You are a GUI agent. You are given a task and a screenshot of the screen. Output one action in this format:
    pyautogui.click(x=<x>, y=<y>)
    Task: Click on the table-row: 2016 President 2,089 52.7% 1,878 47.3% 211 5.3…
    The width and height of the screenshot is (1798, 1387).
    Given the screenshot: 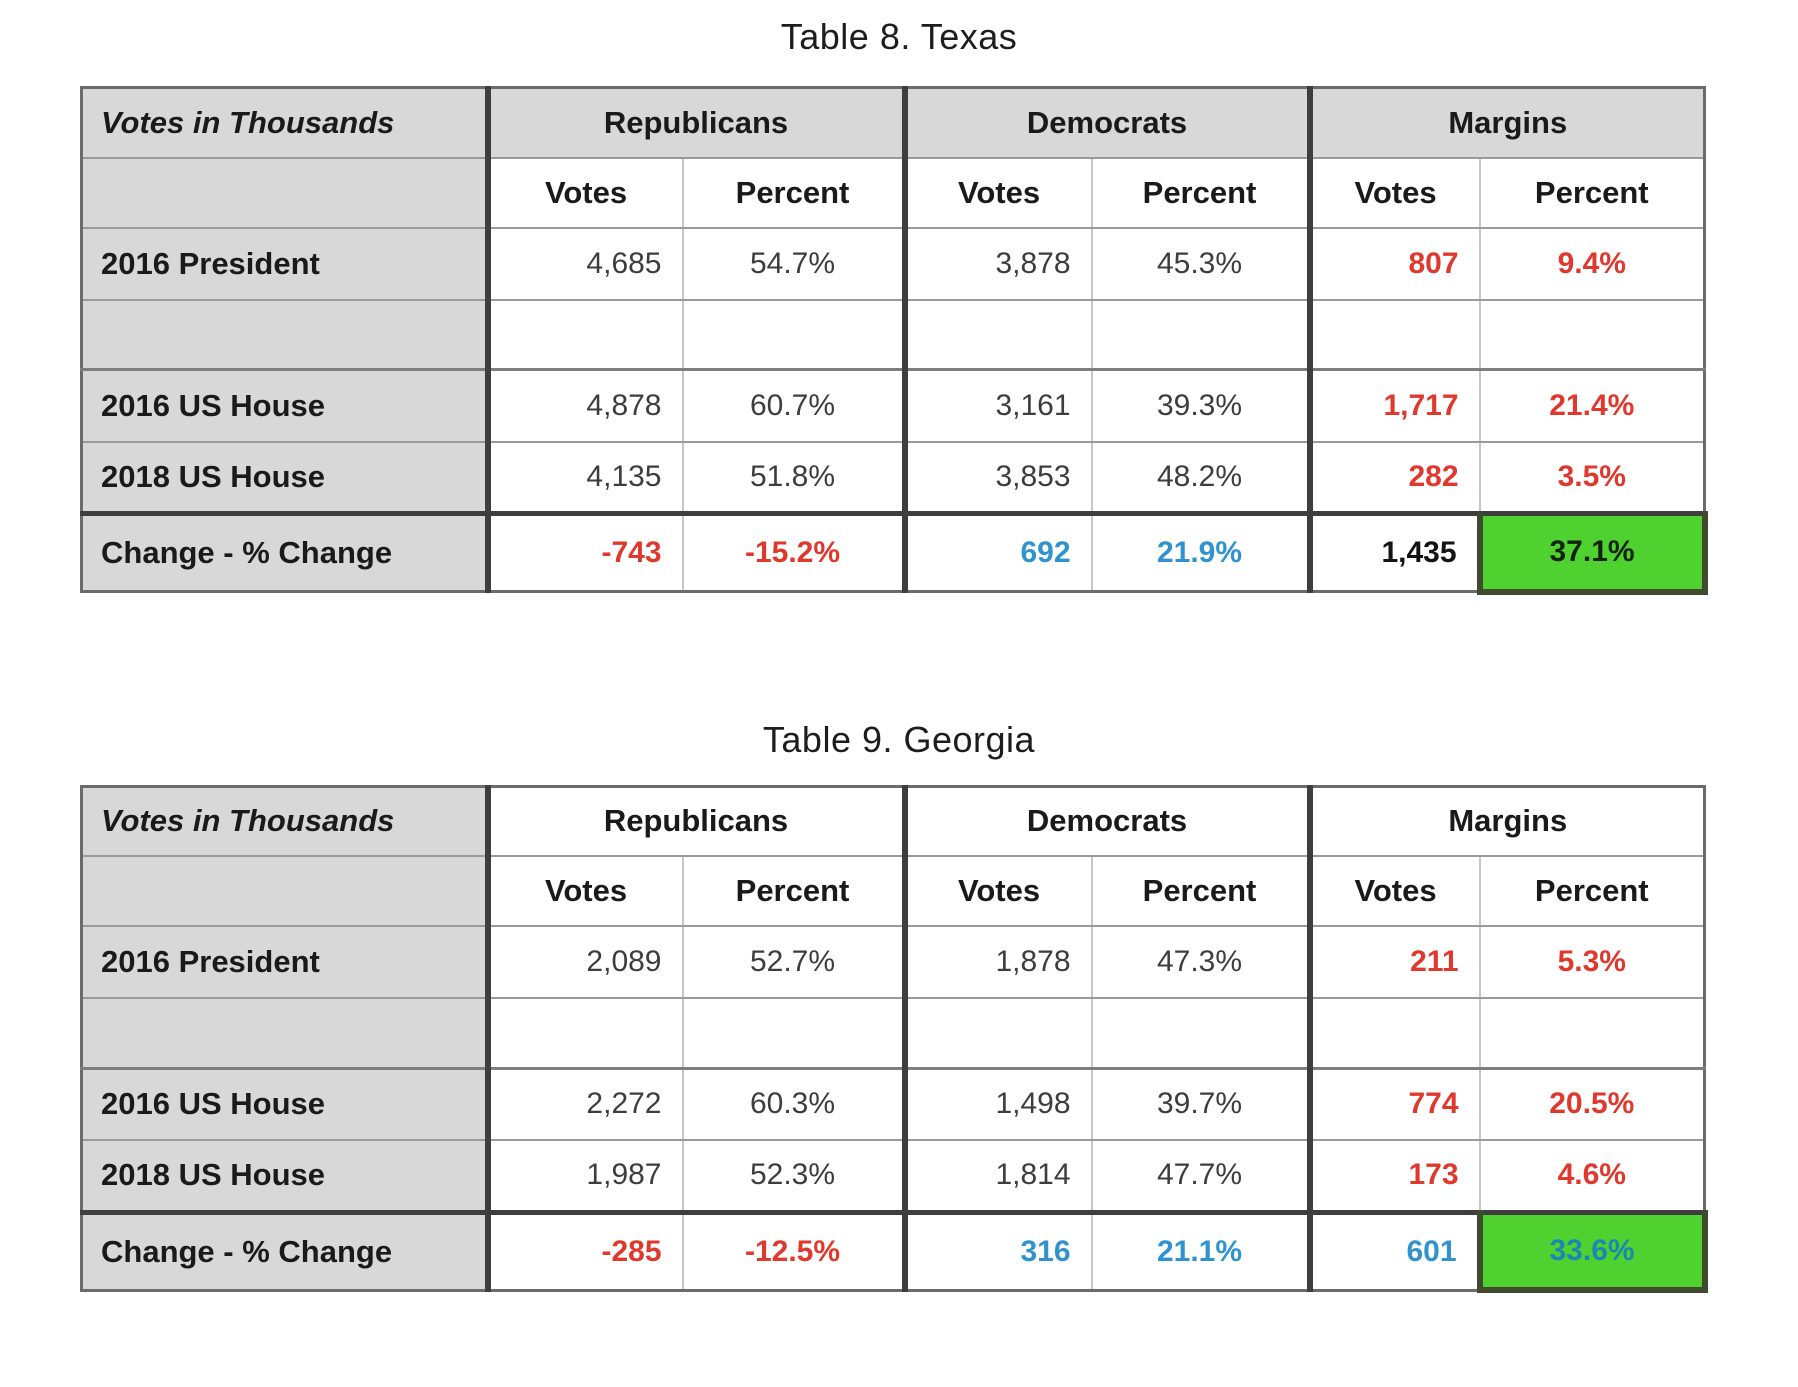 What is the action you would take?
    pyautogui.click(x=893, y=962)
    